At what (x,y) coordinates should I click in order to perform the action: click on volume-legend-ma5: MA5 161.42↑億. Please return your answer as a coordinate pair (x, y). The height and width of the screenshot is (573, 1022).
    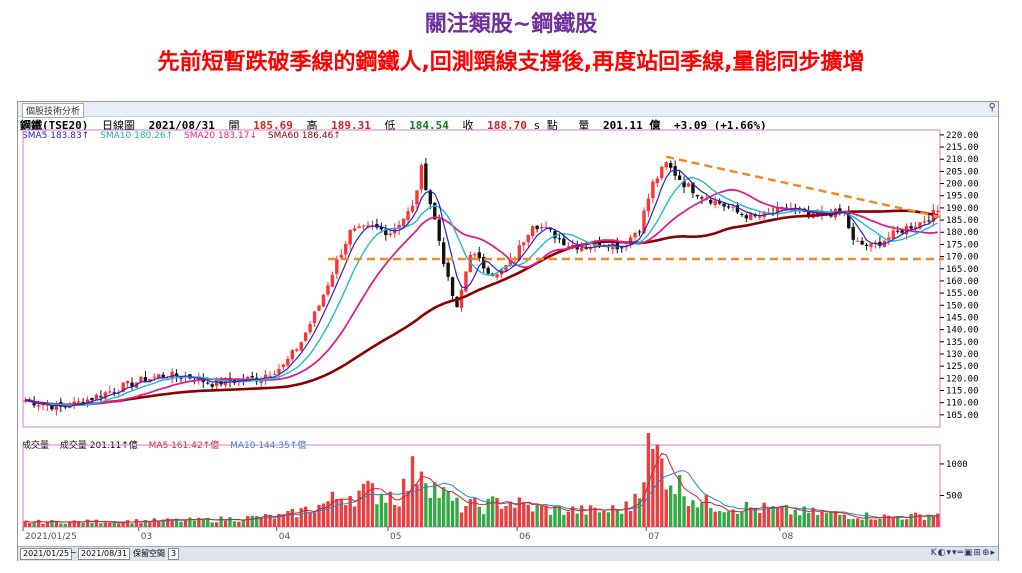
    Looking at the image, I should click on (184, 446).